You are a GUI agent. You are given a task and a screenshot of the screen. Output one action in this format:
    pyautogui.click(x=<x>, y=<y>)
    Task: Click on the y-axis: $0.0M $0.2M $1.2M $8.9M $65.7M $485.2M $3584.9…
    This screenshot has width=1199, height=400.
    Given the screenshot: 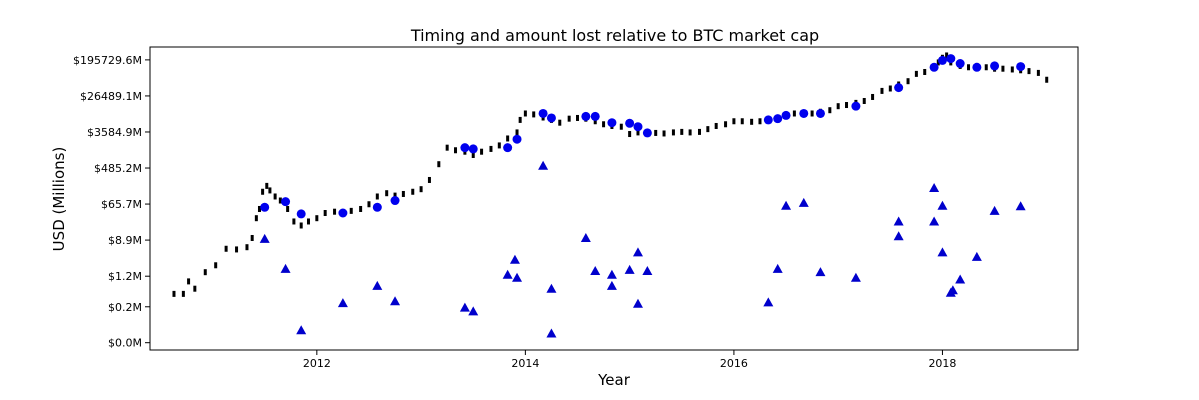 What is the action you would take?
    pyautogui.click(x=111, y=202)
    